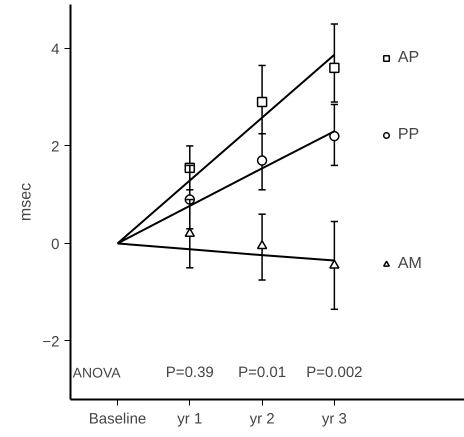 The image size is (464, 437). Describe the element at coordinates (25, 202) in the screenshot. I see `y-axis-title: msec` at that location.